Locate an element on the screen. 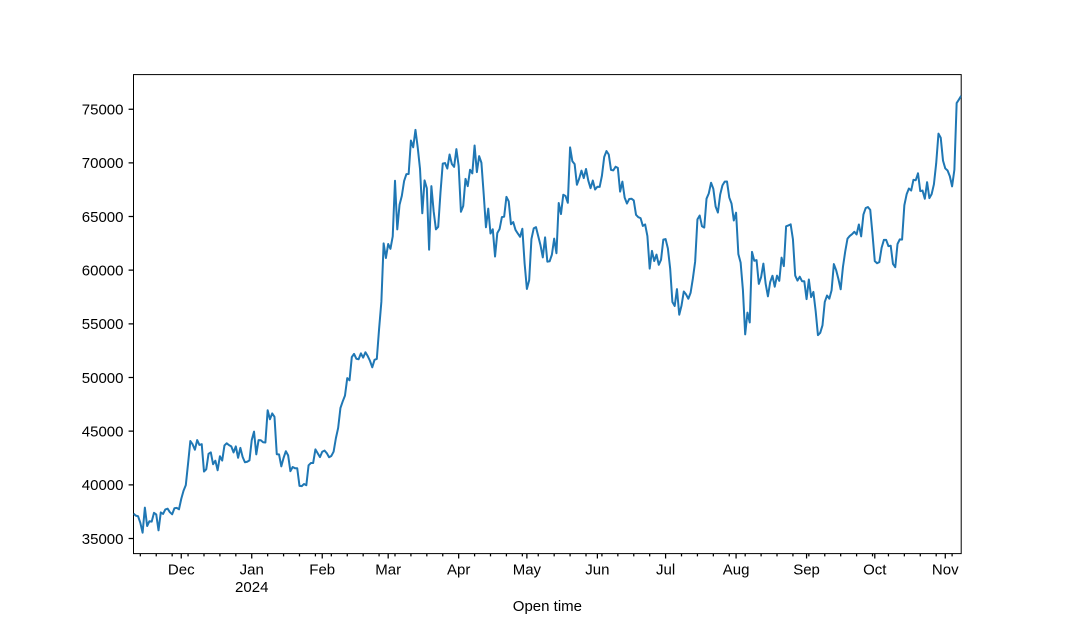 Image resolution: width=1068 pixels, height=622 pixels. svg-text: Sep is located at coordinates (806, 569).